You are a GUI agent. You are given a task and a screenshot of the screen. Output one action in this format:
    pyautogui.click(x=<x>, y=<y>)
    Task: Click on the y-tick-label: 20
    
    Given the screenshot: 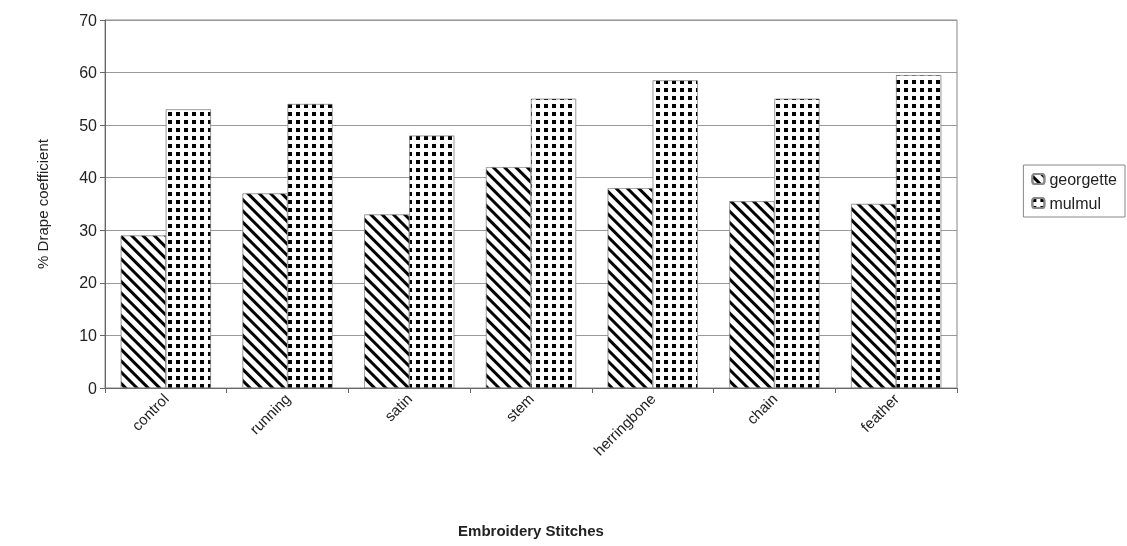 What is the action you would take?
    pyautogui.click(x=88, y=283)
    